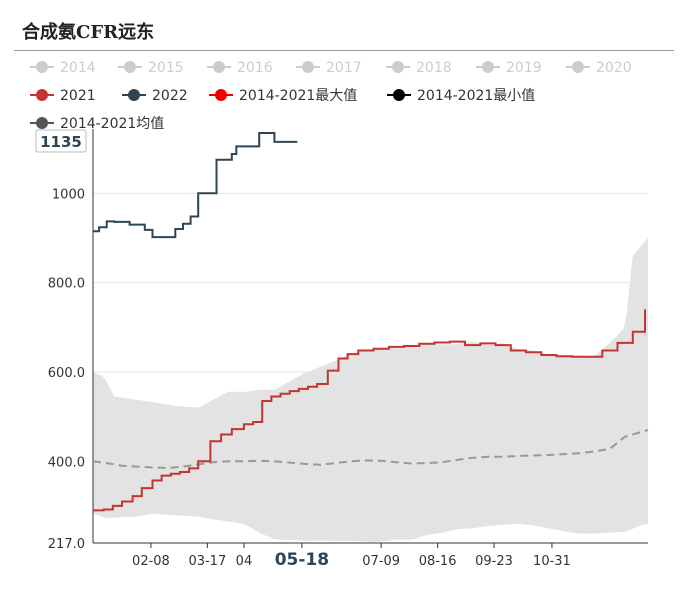 The image size is (690, 598). I want to click on legend-marker-2016, so click(219, 67).